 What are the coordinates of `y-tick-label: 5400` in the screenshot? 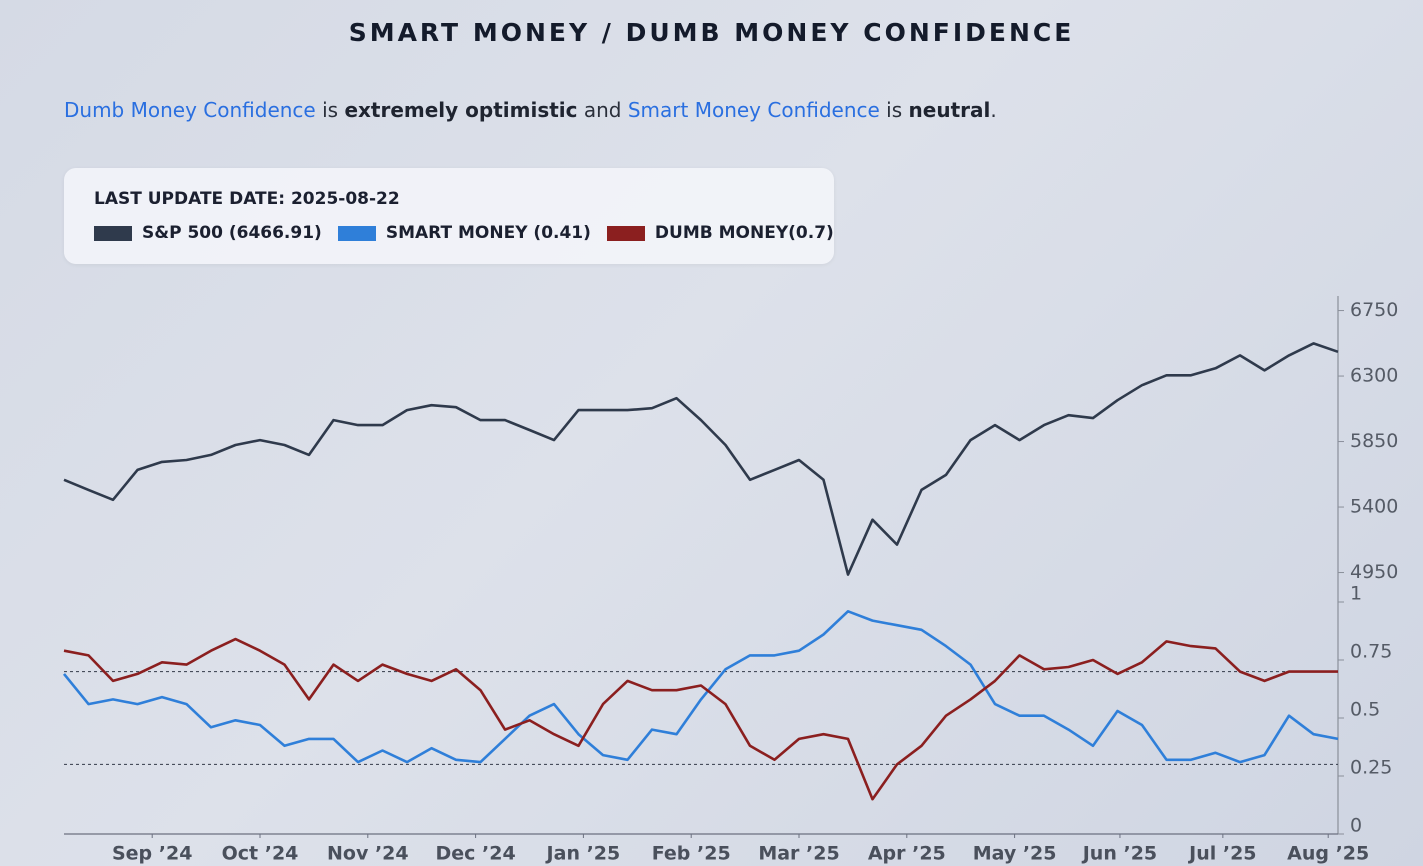 It's located at (1374, 507).